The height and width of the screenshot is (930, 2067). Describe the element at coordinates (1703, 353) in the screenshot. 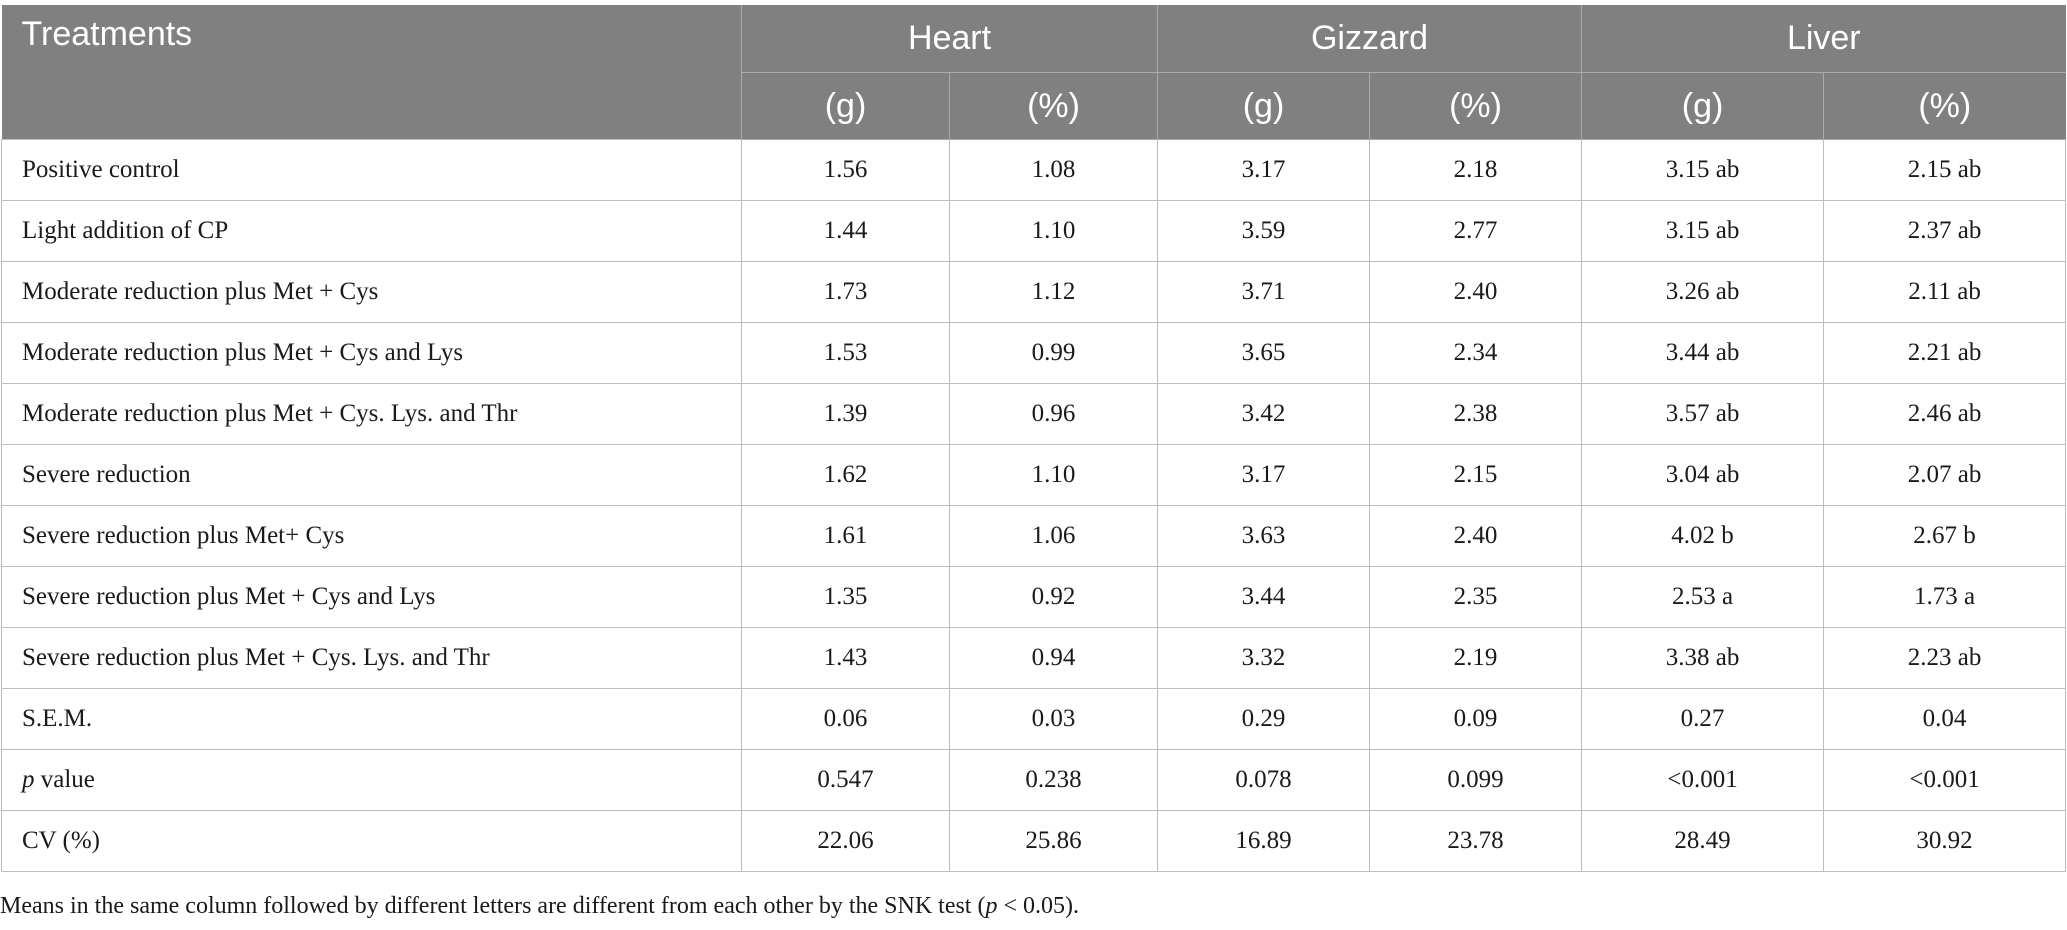

I see `table-cell: 3.44 ab` at that location.